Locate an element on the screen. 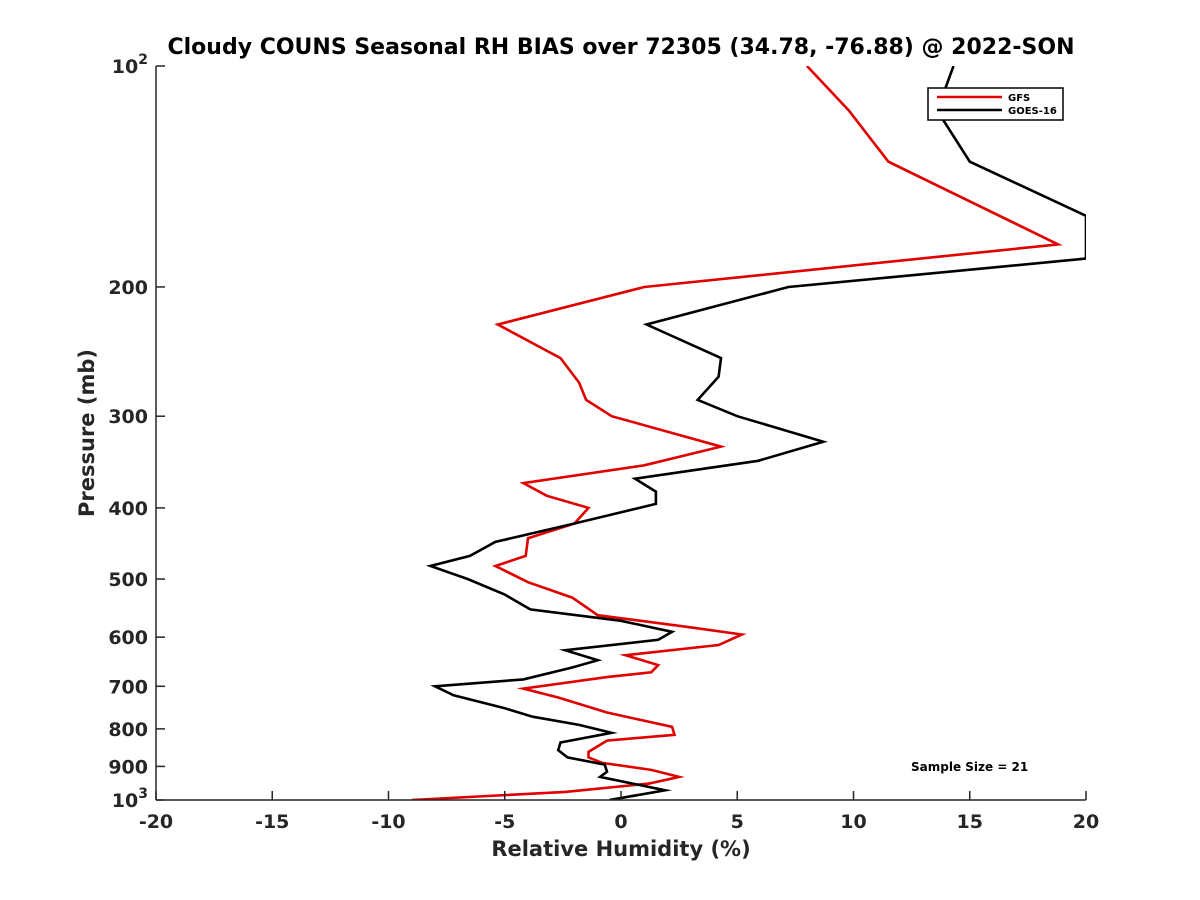 Image resolution: width=1200 pixels, height=900 pixels. x-tick-label: -10 is located at coordinates (388, 822).